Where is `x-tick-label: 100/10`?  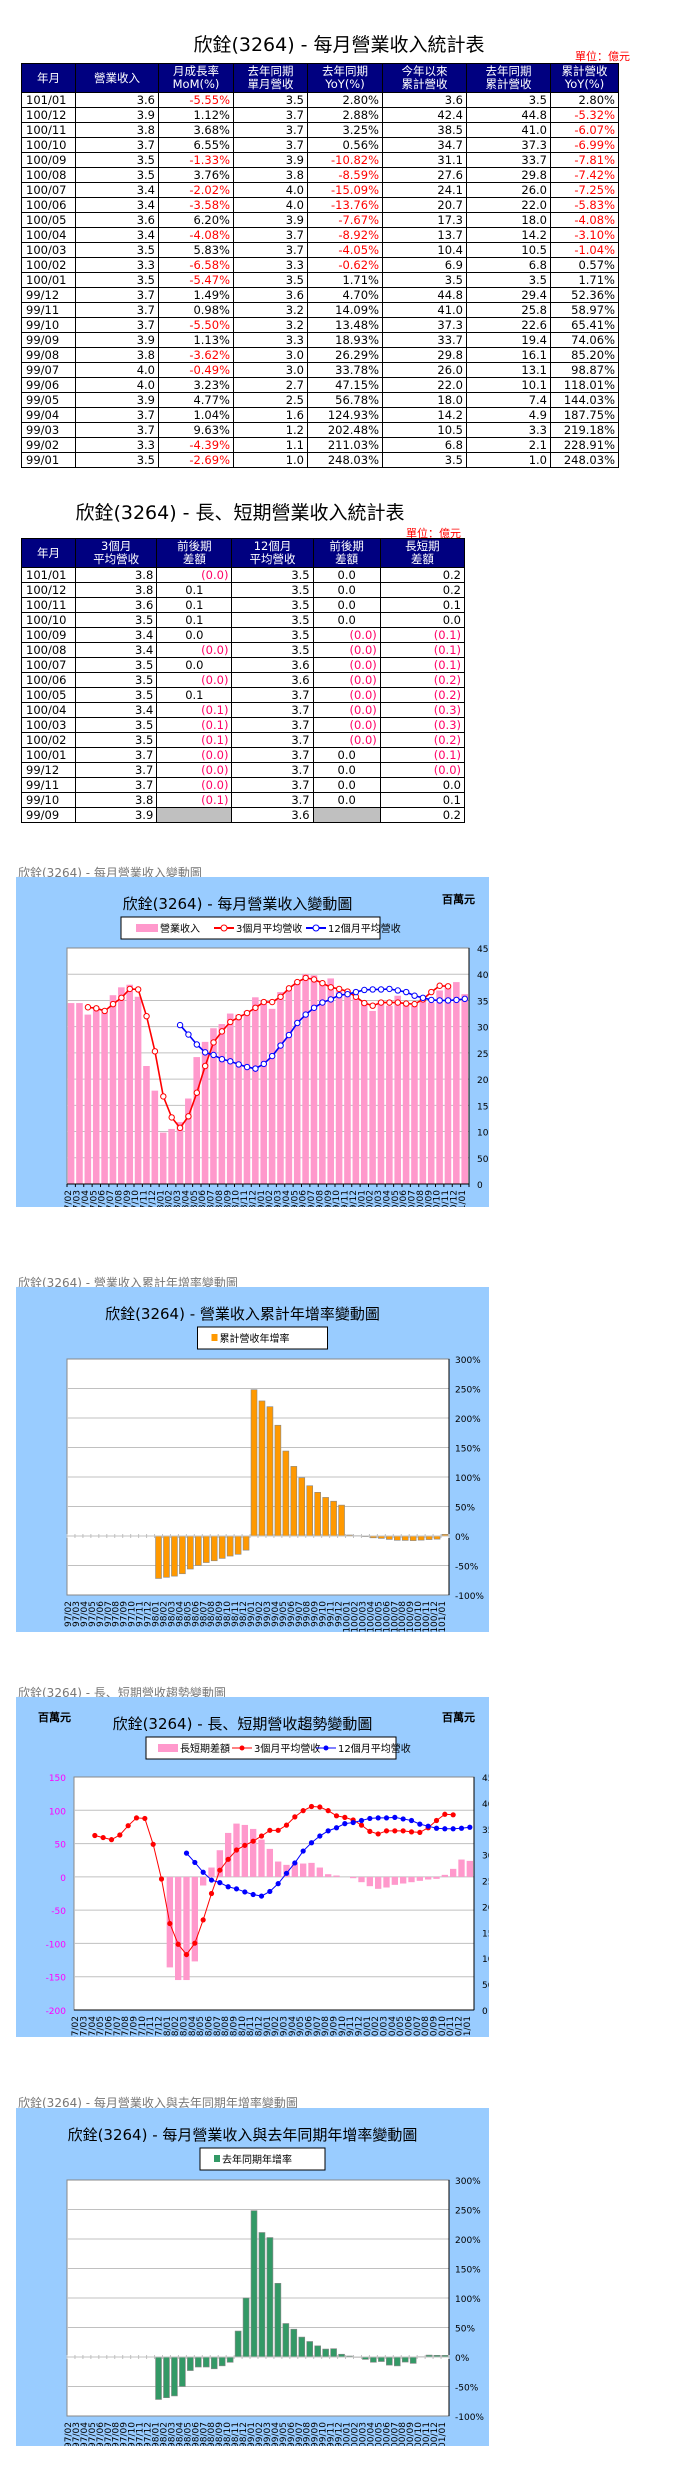 x-tick-label: 100/10 is located at coordinates (443, 2026).